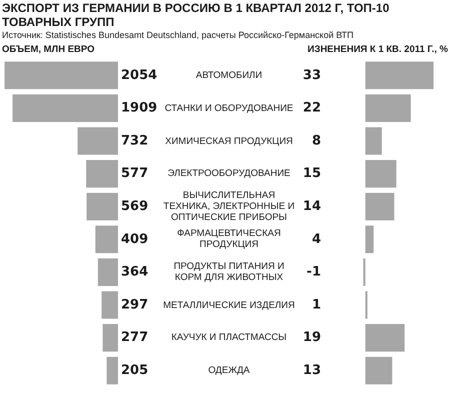 The width and height of the screenshot is (450, 396). What do you see at coordinates (229, 305) in the screenshot?
I see `y-tick-label: МЕТАЛЛИЧЕСКИЕ ИЗДЕЛИЯ` at bounding box center [229, 305].